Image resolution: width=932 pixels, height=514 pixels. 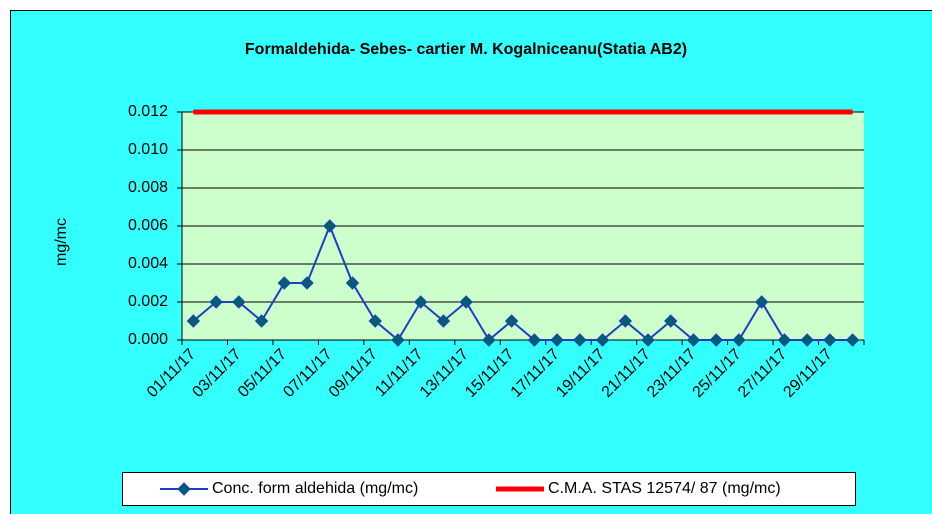 What do you see at coordinates (61, 242) in the screenshot?
I see `y-axis-label: mg/mc` at bounding box center [61, 242].